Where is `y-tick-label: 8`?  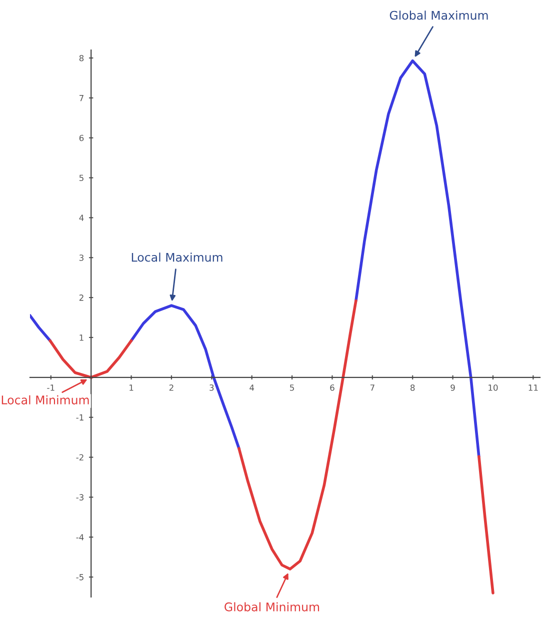
y-tick-label: 8 is located at coordinates (81, 58).